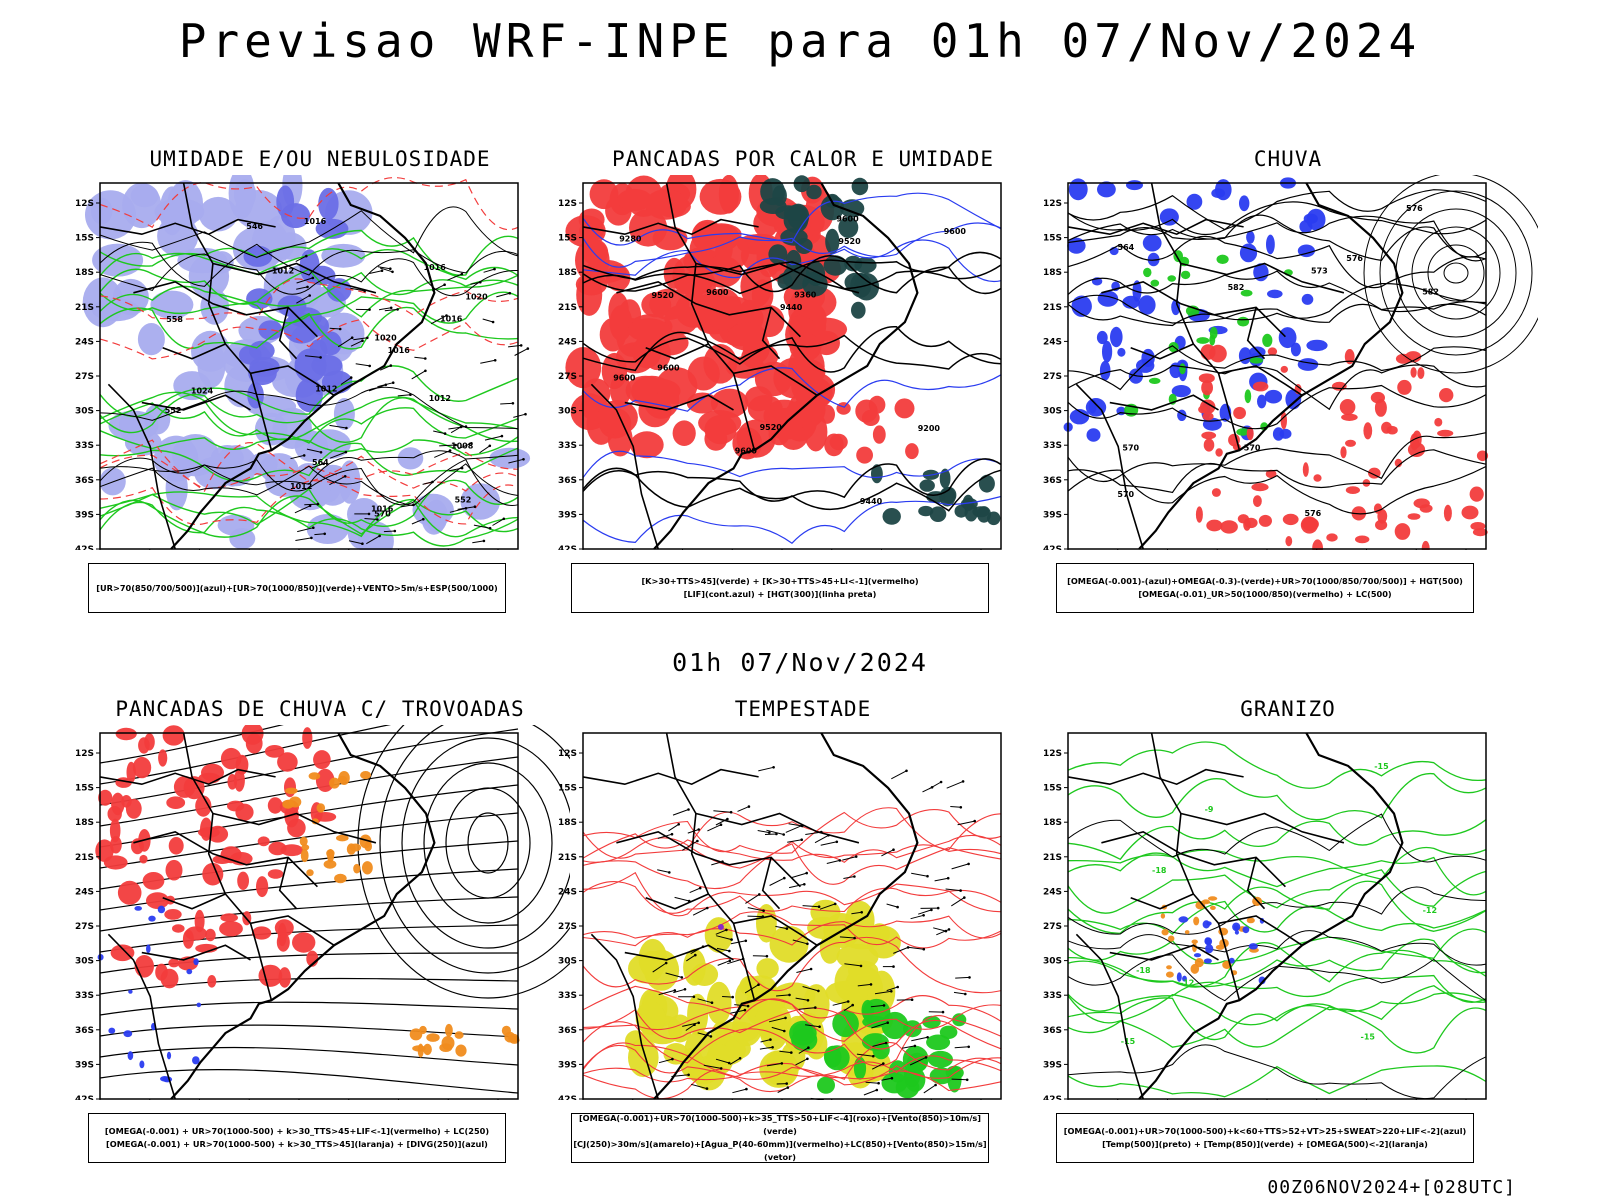 The width and height of the screenshot is (1600, 1200). Describe the element at coordinates (1052, 927) in the screenshot. I see `lat-tick-label: 27S` at that location.